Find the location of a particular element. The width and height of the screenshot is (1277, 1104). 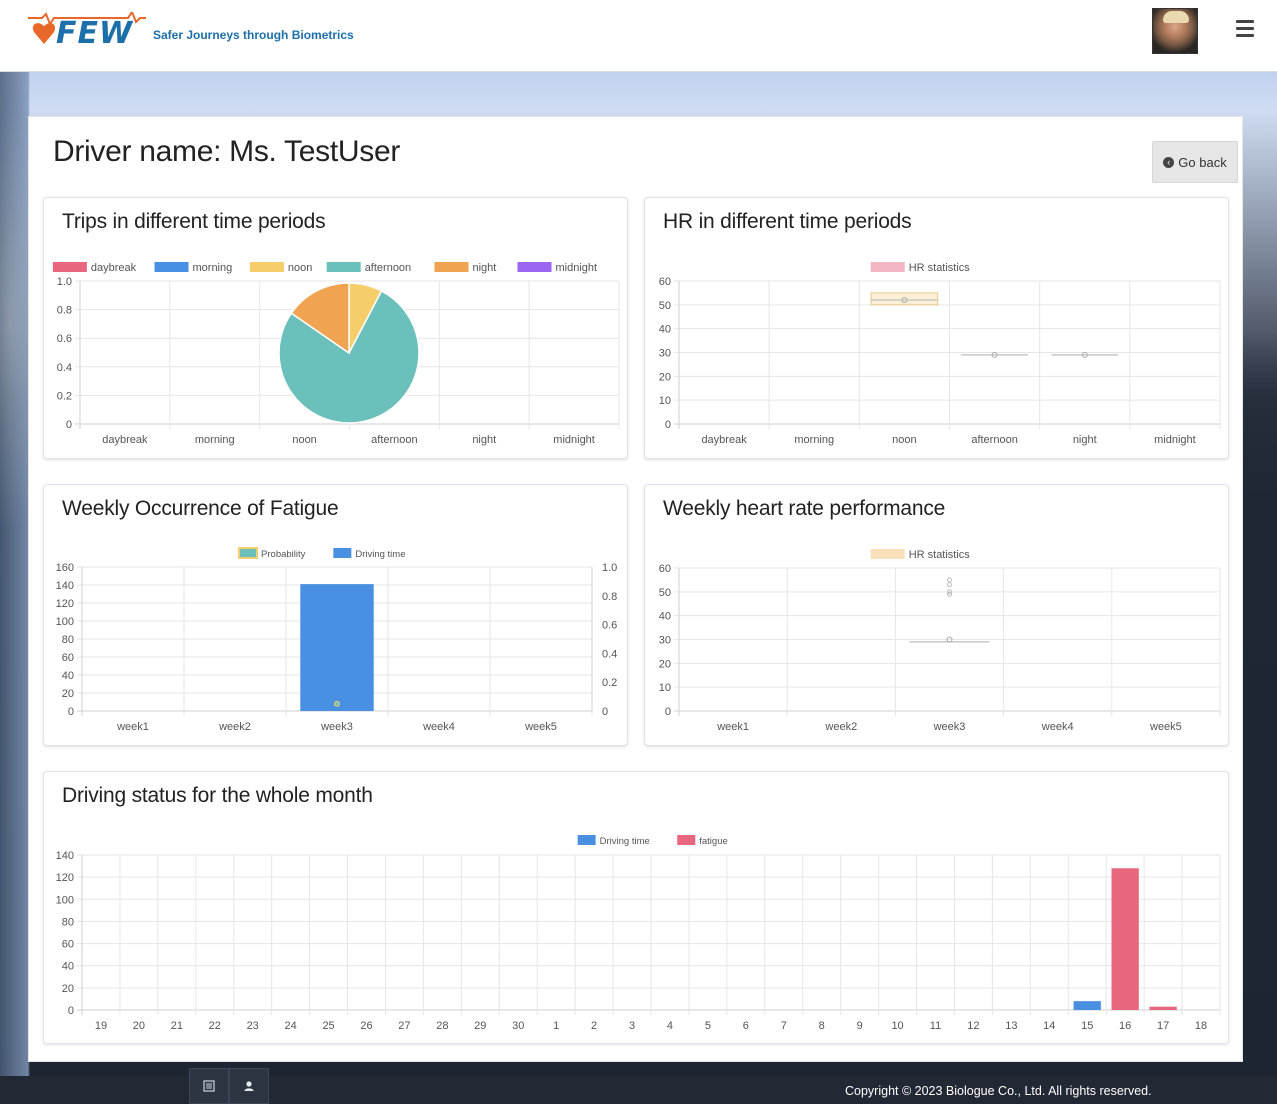

y-tick-label: 80 is located at coordinates (68, 922).